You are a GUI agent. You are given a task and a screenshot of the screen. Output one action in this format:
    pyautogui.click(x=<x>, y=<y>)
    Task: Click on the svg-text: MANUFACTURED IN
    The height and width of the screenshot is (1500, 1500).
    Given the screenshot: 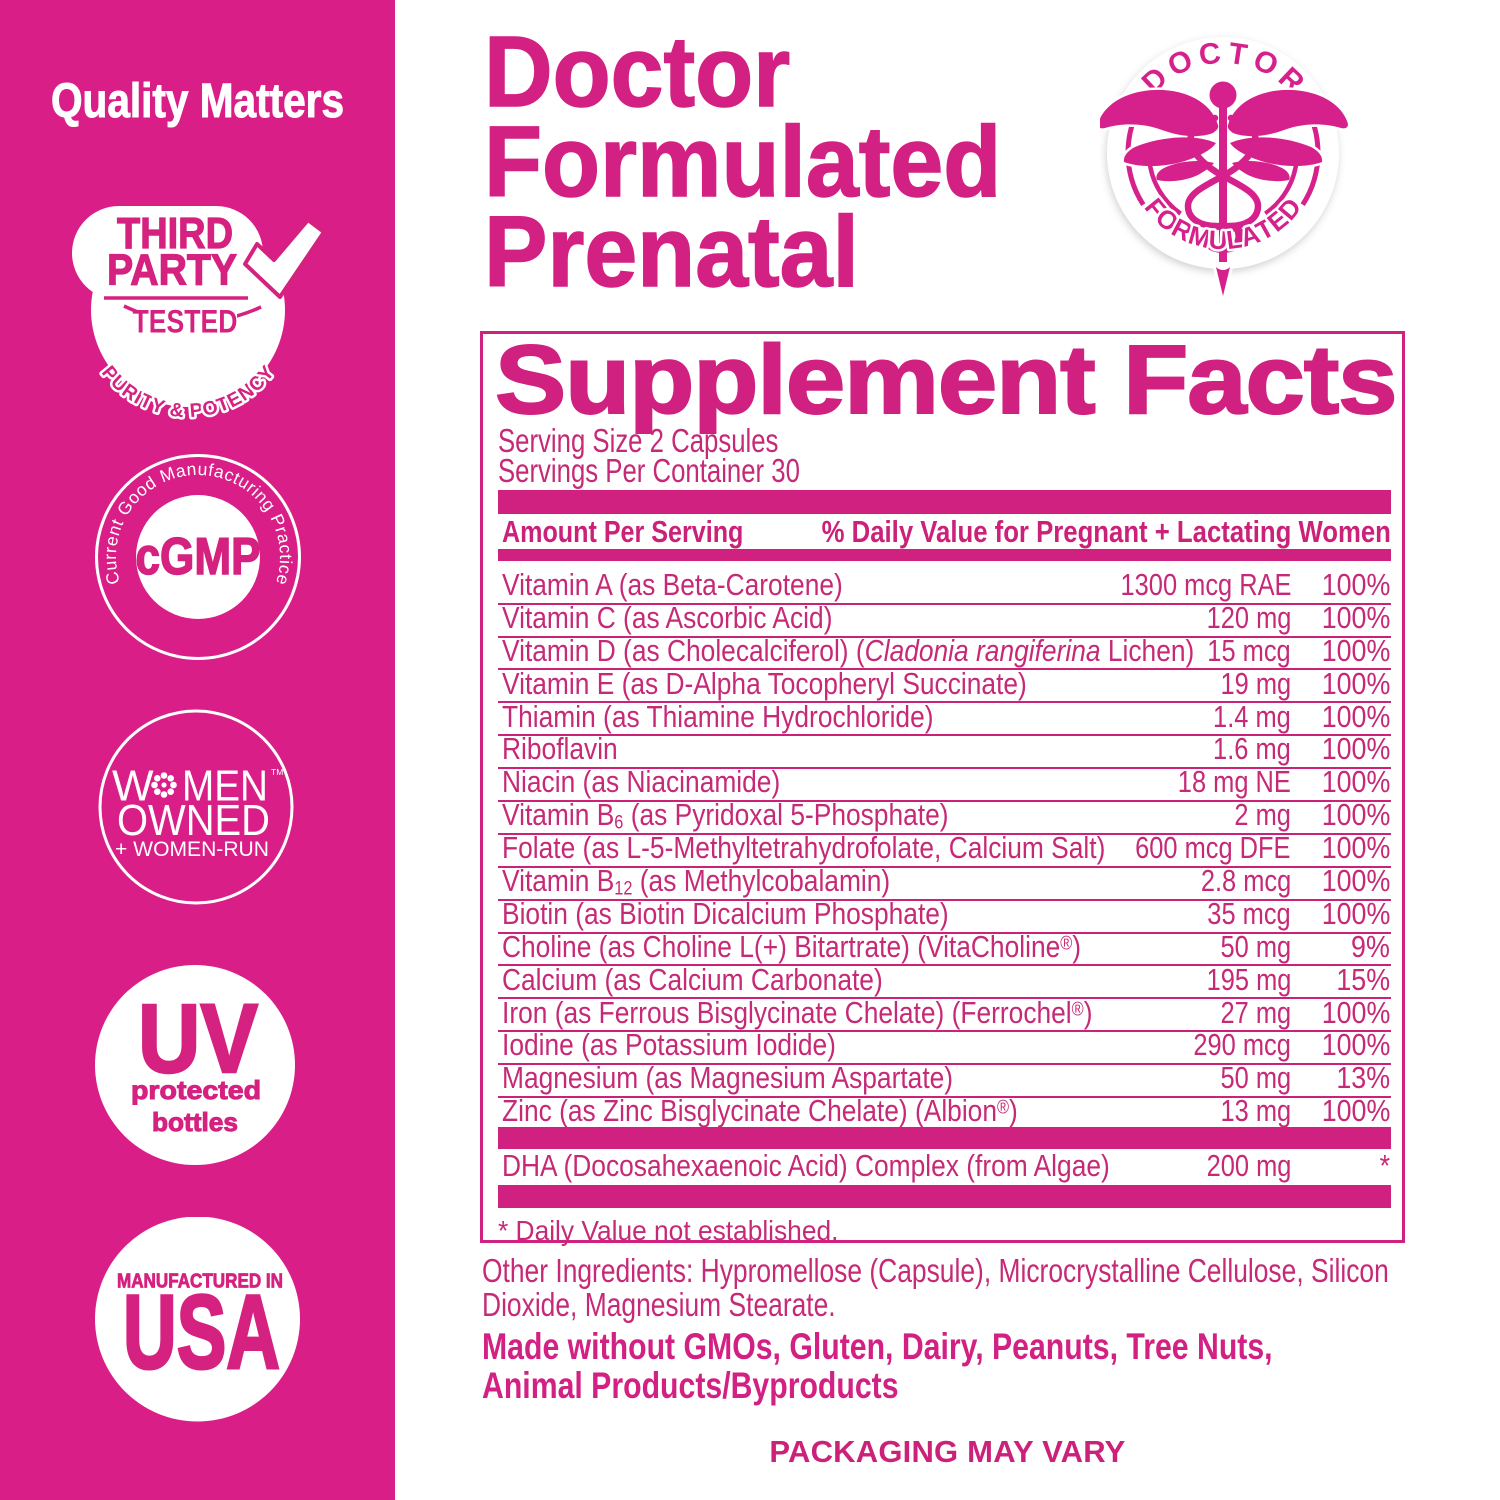 What is the action you would take?
    pyautogui.click(x=200, y=1281)
    